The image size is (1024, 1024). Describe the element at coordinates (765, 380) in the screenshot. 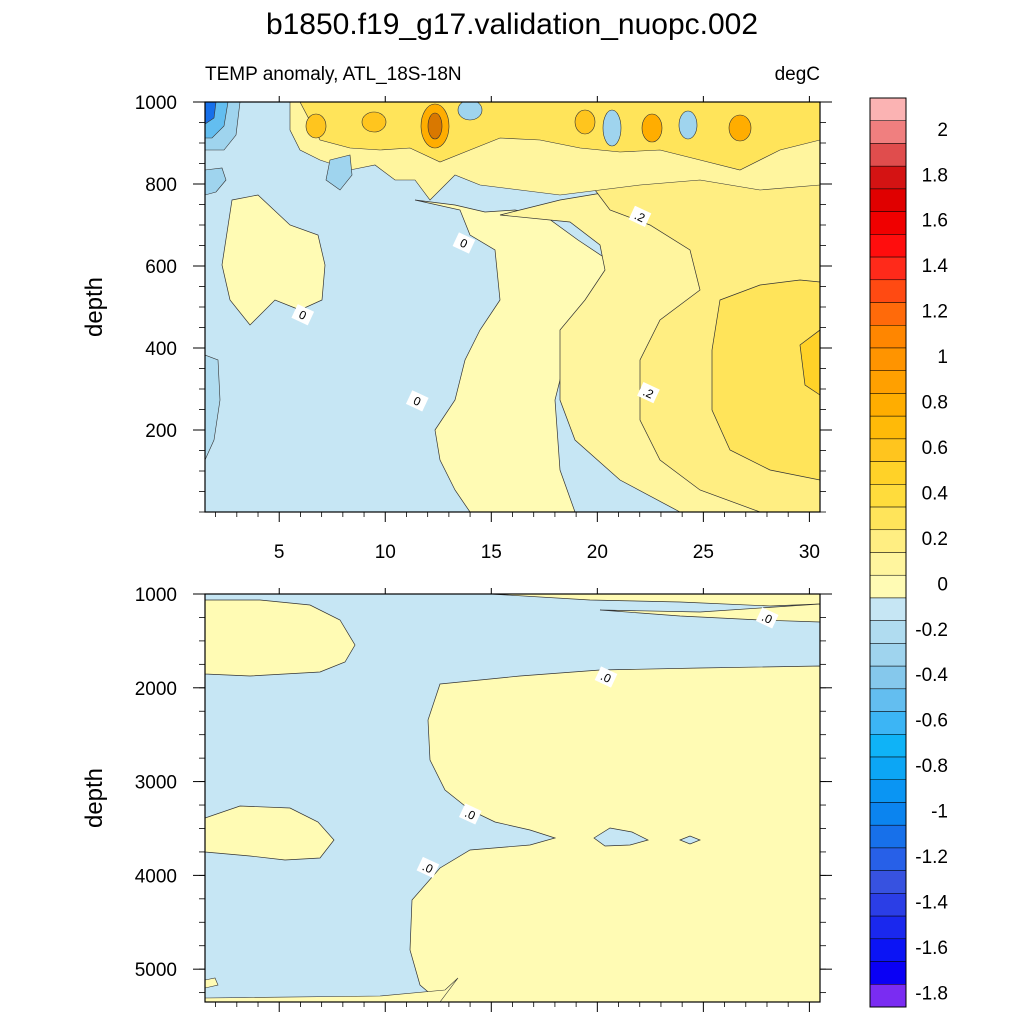

I see `top-positive-core` at that location.